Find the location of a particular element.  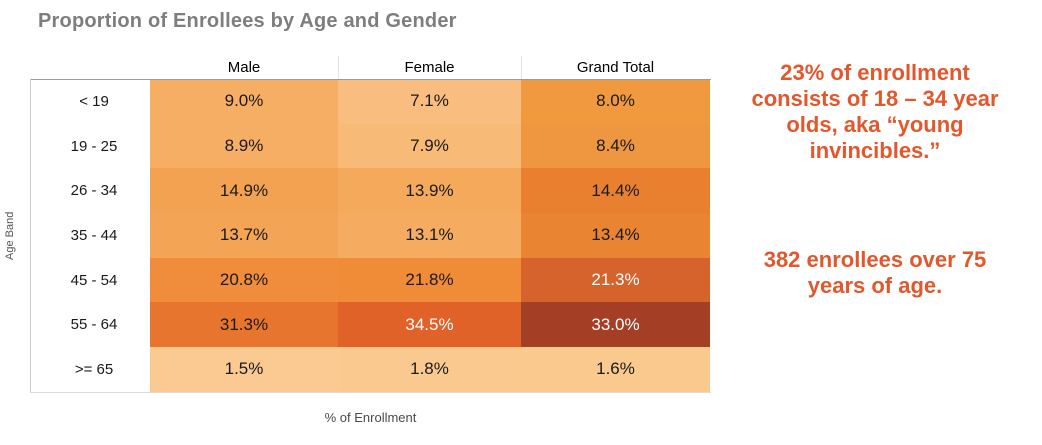

annotation-line: 23% of enrollment is located at coordinates (875, 72).